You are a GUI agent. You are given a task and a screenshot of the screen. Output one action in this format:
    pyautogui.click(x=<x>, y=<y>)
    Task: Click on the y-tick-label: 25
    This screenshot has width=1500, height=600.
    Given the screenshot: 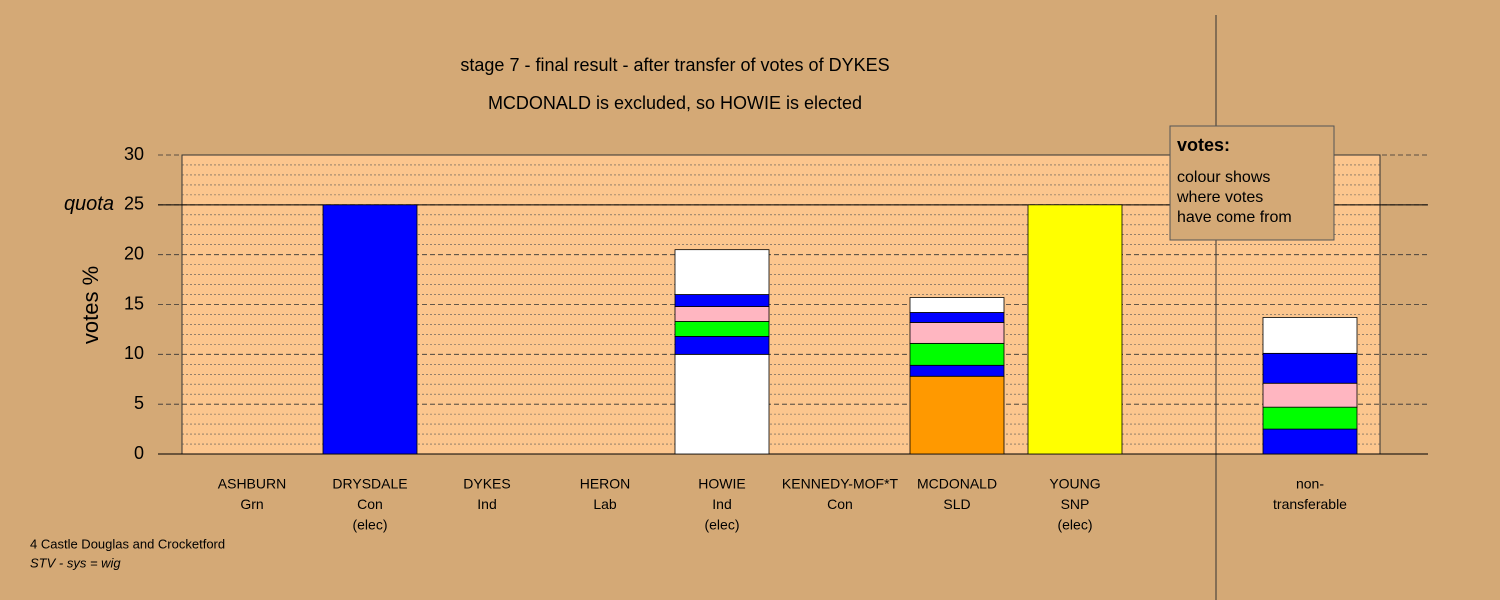 What is the action you would take?
    pyautogui.click(x=134, y=204)
    